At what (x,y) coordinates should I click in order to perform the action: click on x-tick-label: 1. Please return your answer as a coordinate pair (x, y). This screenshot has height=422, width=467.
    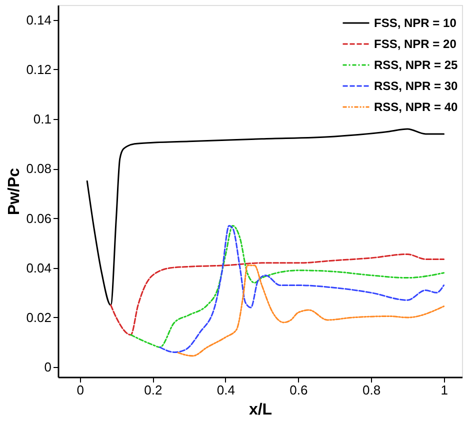
    Looking at the image, I should click on (444, 390).